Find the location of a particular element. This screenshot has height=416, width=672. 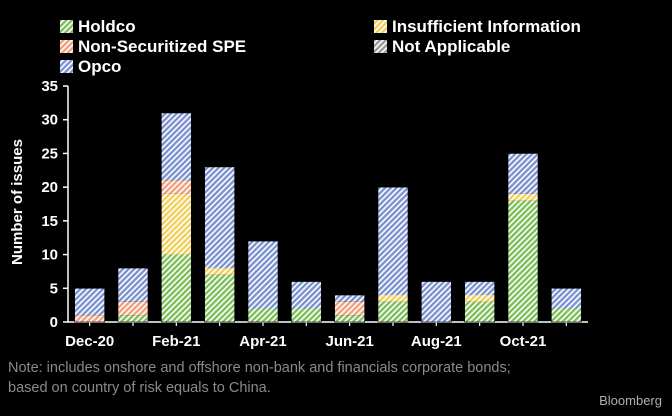

legend-item-holdco: Holdco is located at coordinates (98, 26).